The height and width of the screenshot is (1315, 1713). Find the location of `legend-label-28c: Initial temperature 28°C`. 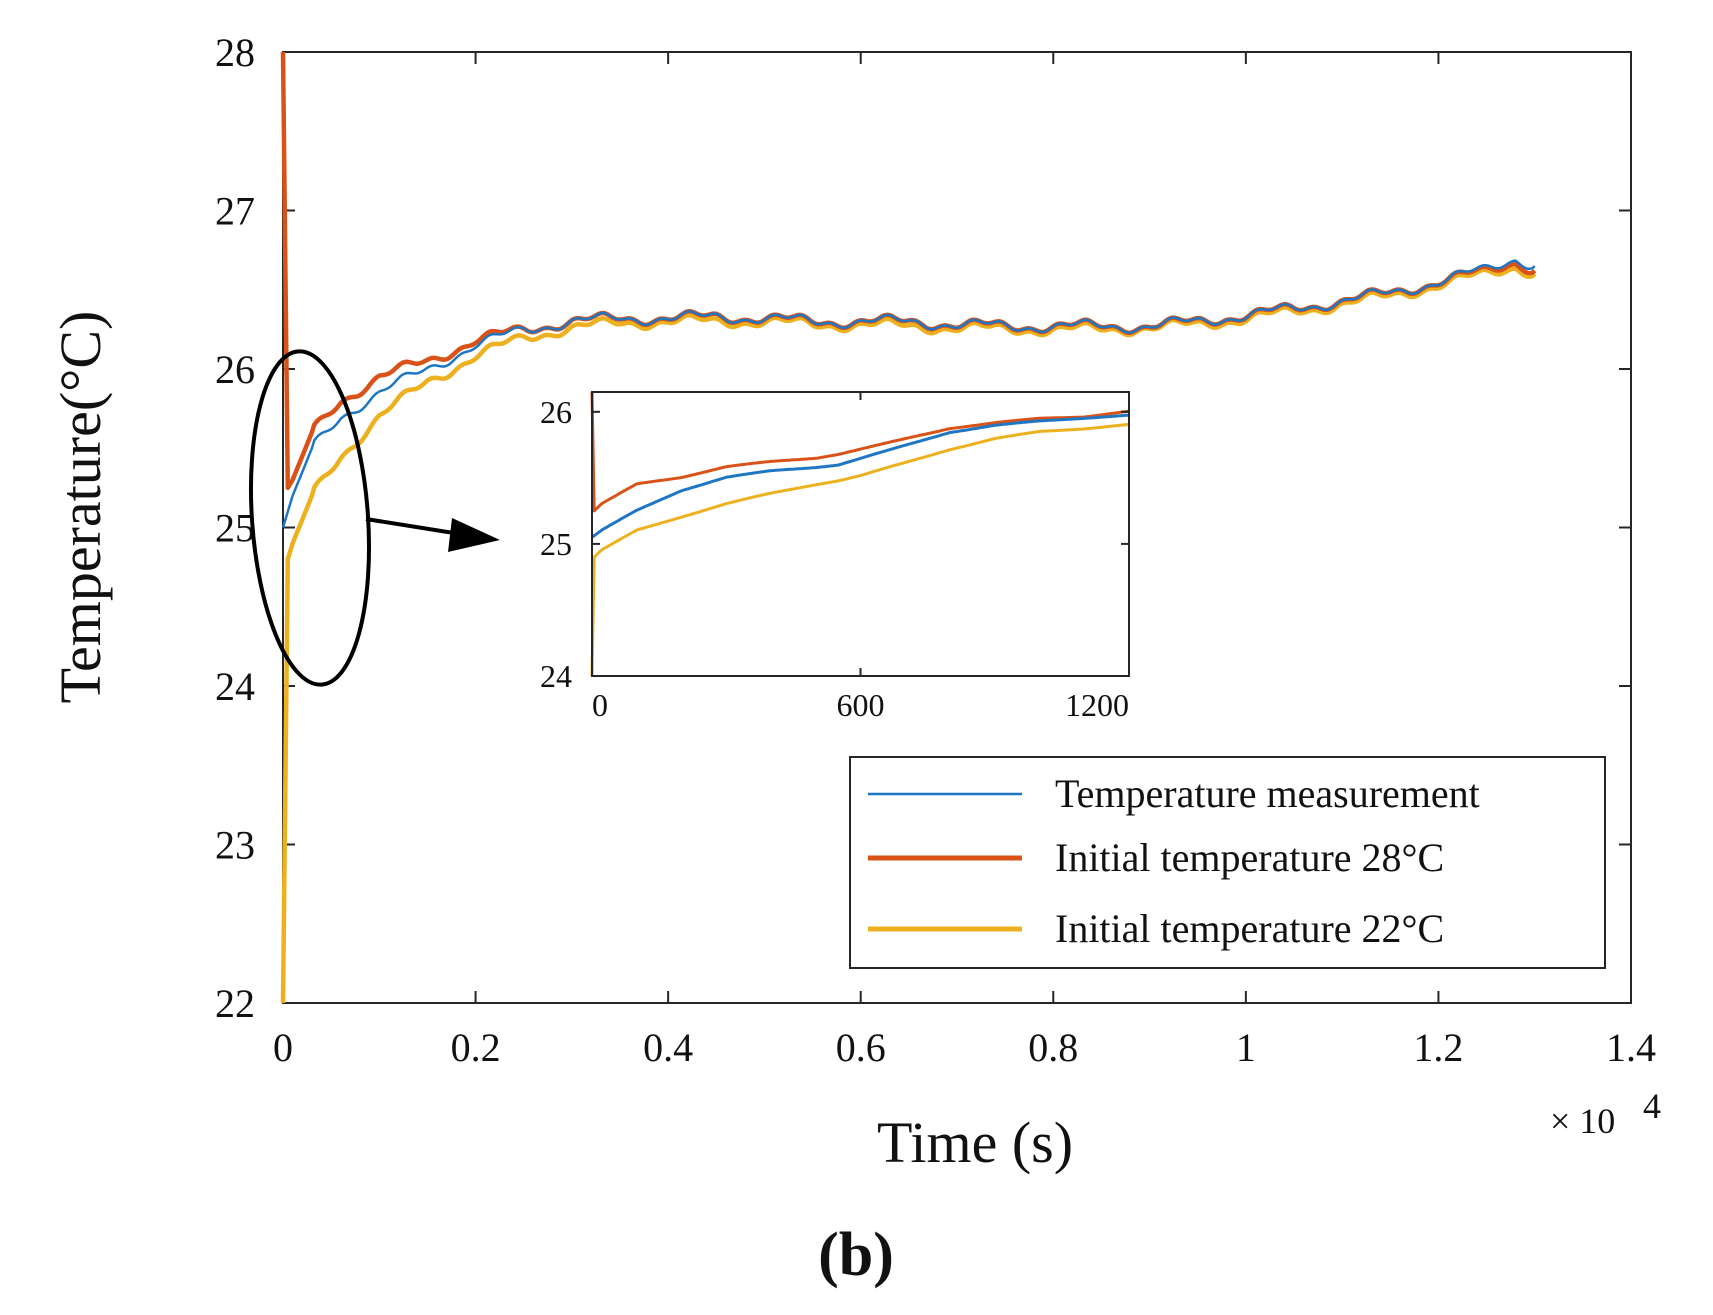

legend-label-28c: Initial temperature 28°C is located at coordinates (1249, 857).